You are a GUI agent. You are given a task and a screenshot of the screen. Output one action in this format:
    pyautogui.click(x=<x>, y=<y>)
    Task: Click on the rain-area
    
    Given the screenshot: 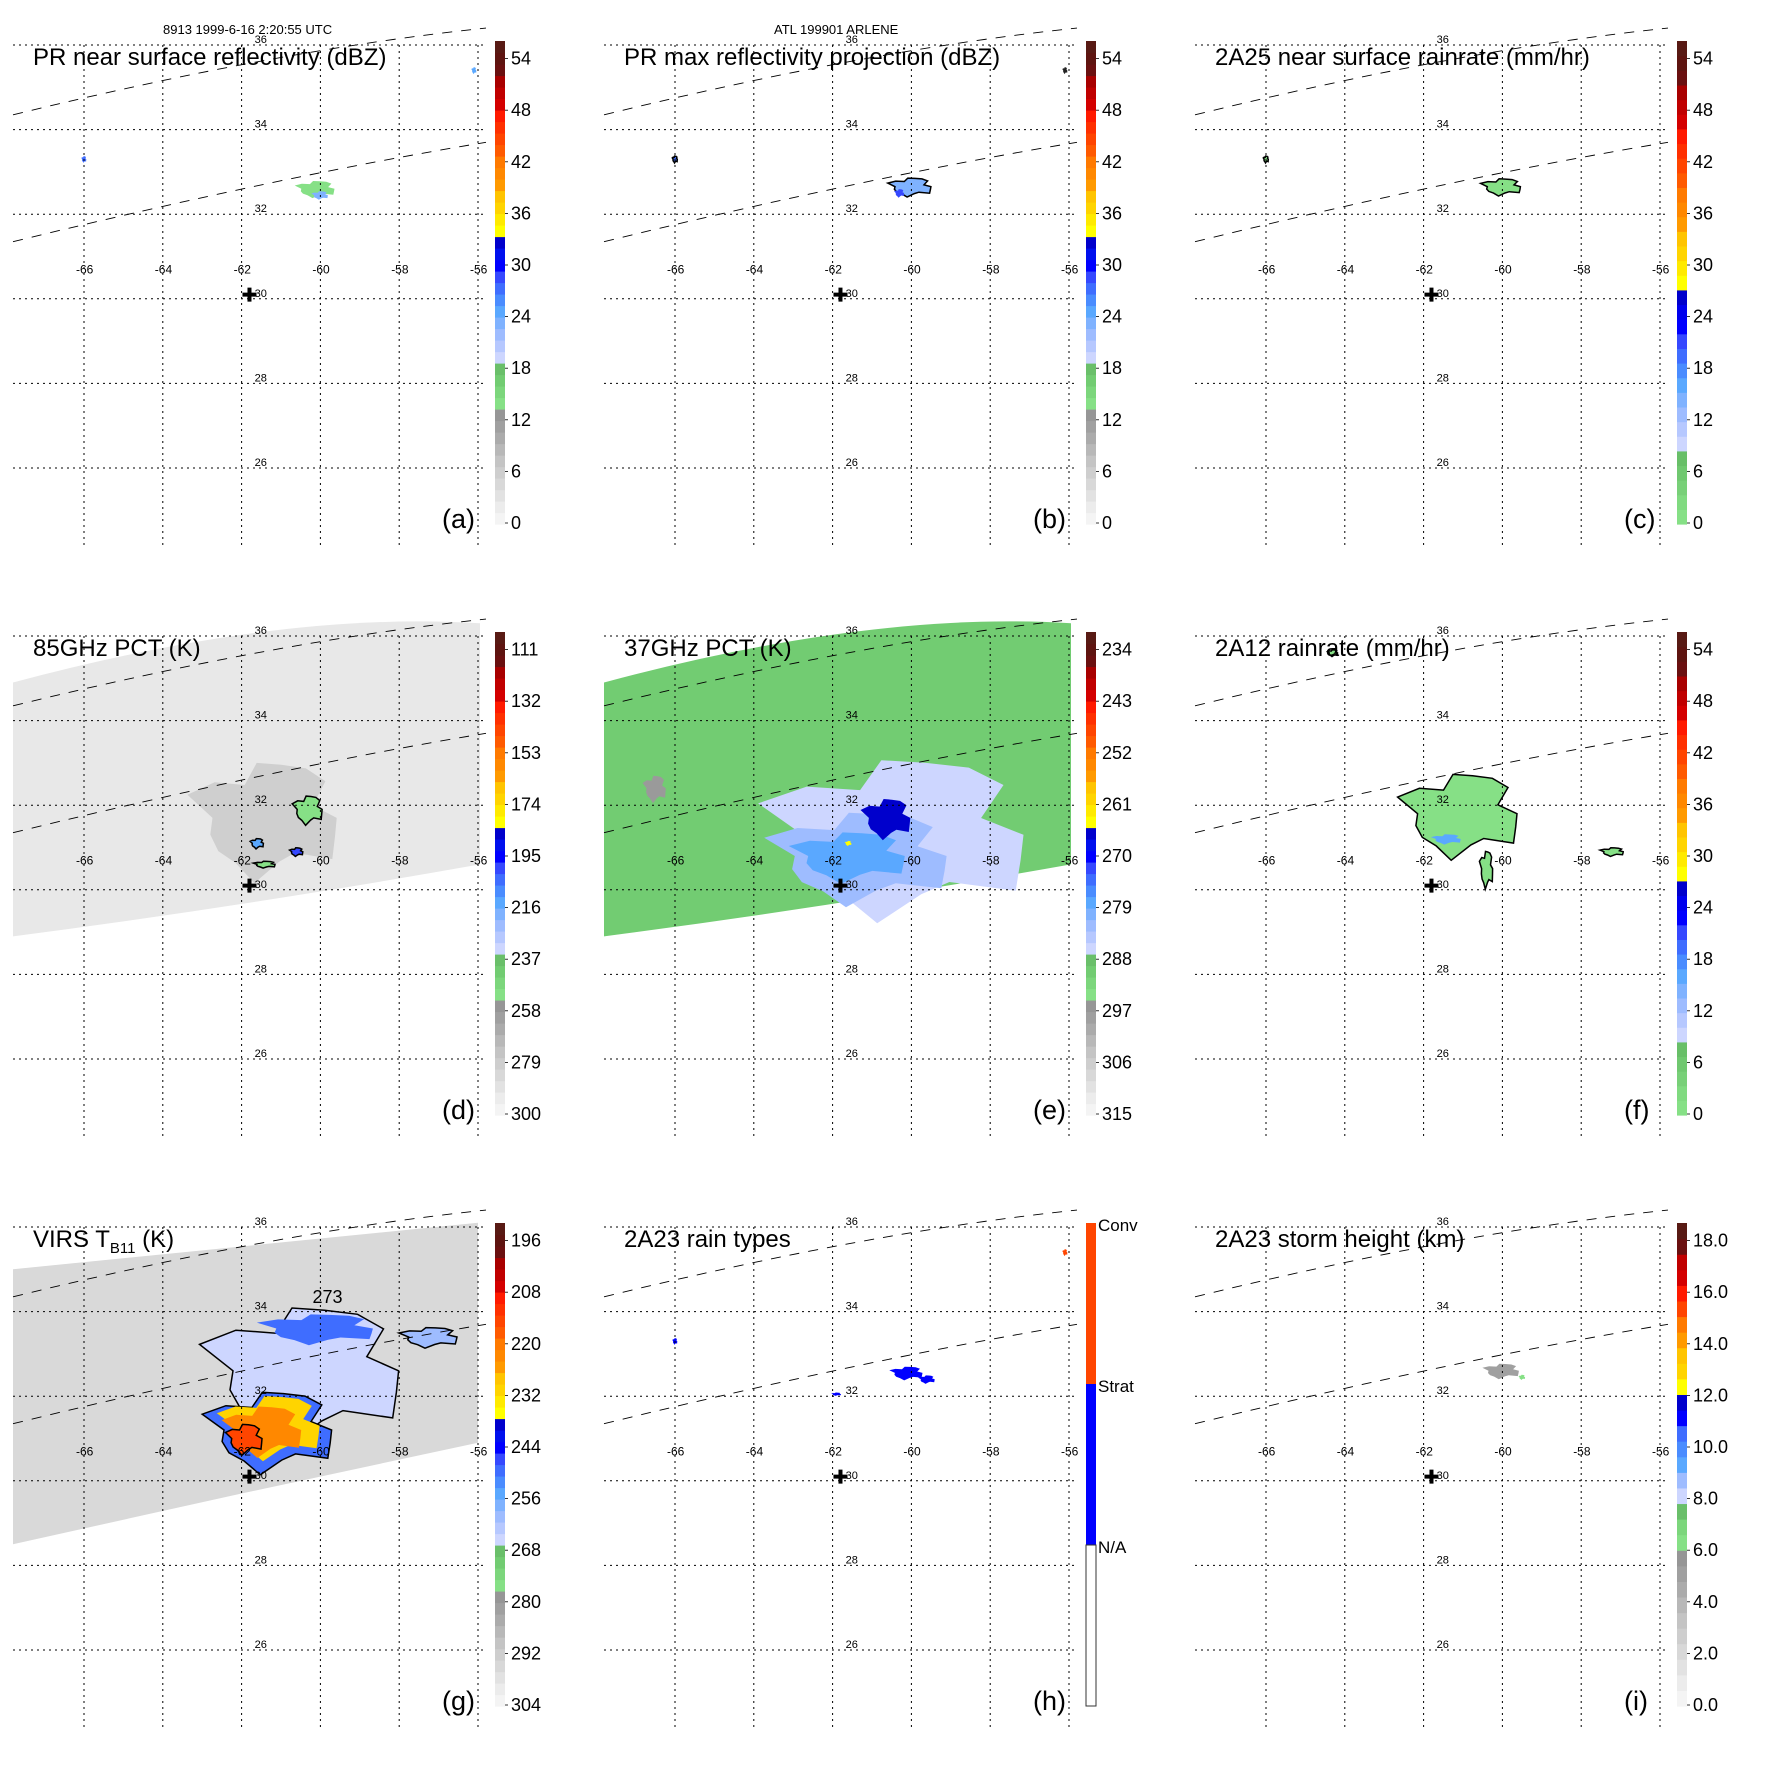 What is the action you would take?
    pyautogui.click(x=1457, y=817)
    